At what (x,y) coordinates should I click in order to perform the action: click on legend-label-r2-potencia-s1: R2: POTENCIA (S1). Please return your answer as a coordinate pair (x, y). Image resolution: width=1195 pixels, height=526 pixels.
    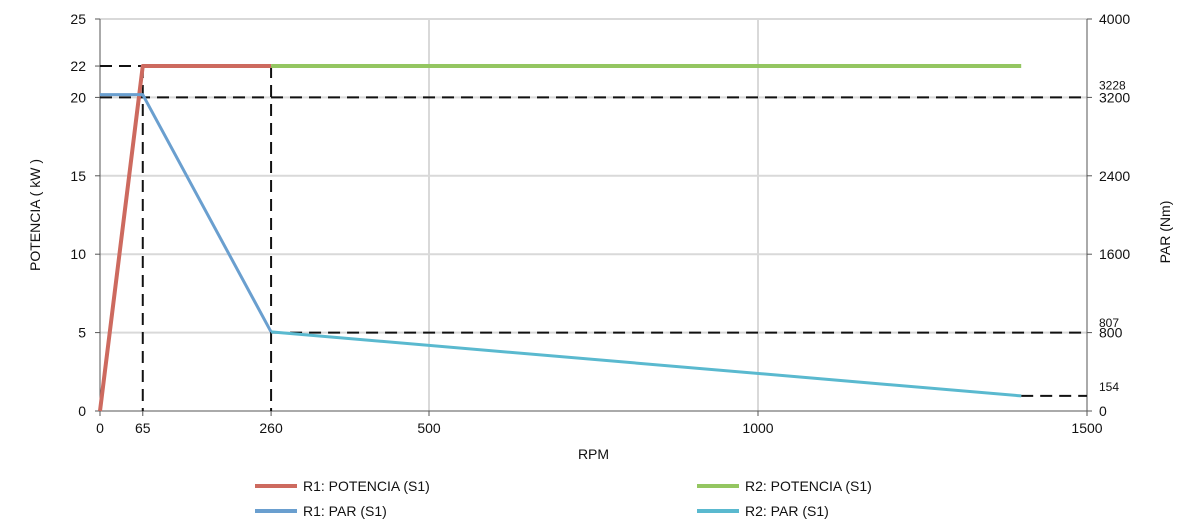
    Looking at the image, I should click on (808, 486).